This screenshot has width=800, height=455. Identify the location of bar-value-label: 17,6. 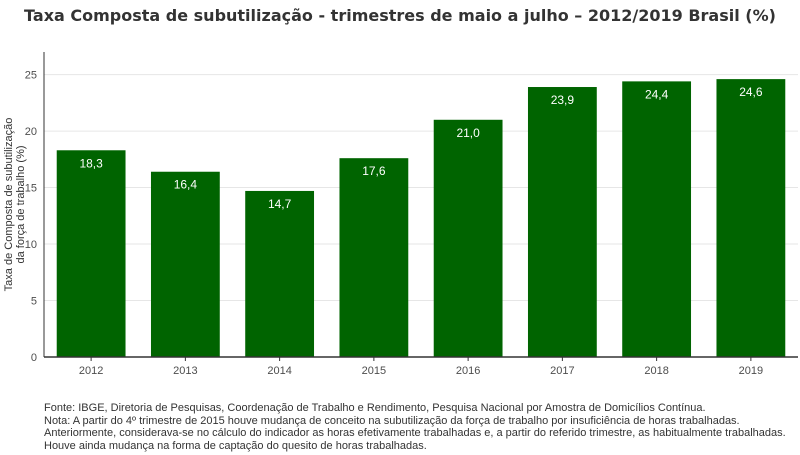
(374, 171).